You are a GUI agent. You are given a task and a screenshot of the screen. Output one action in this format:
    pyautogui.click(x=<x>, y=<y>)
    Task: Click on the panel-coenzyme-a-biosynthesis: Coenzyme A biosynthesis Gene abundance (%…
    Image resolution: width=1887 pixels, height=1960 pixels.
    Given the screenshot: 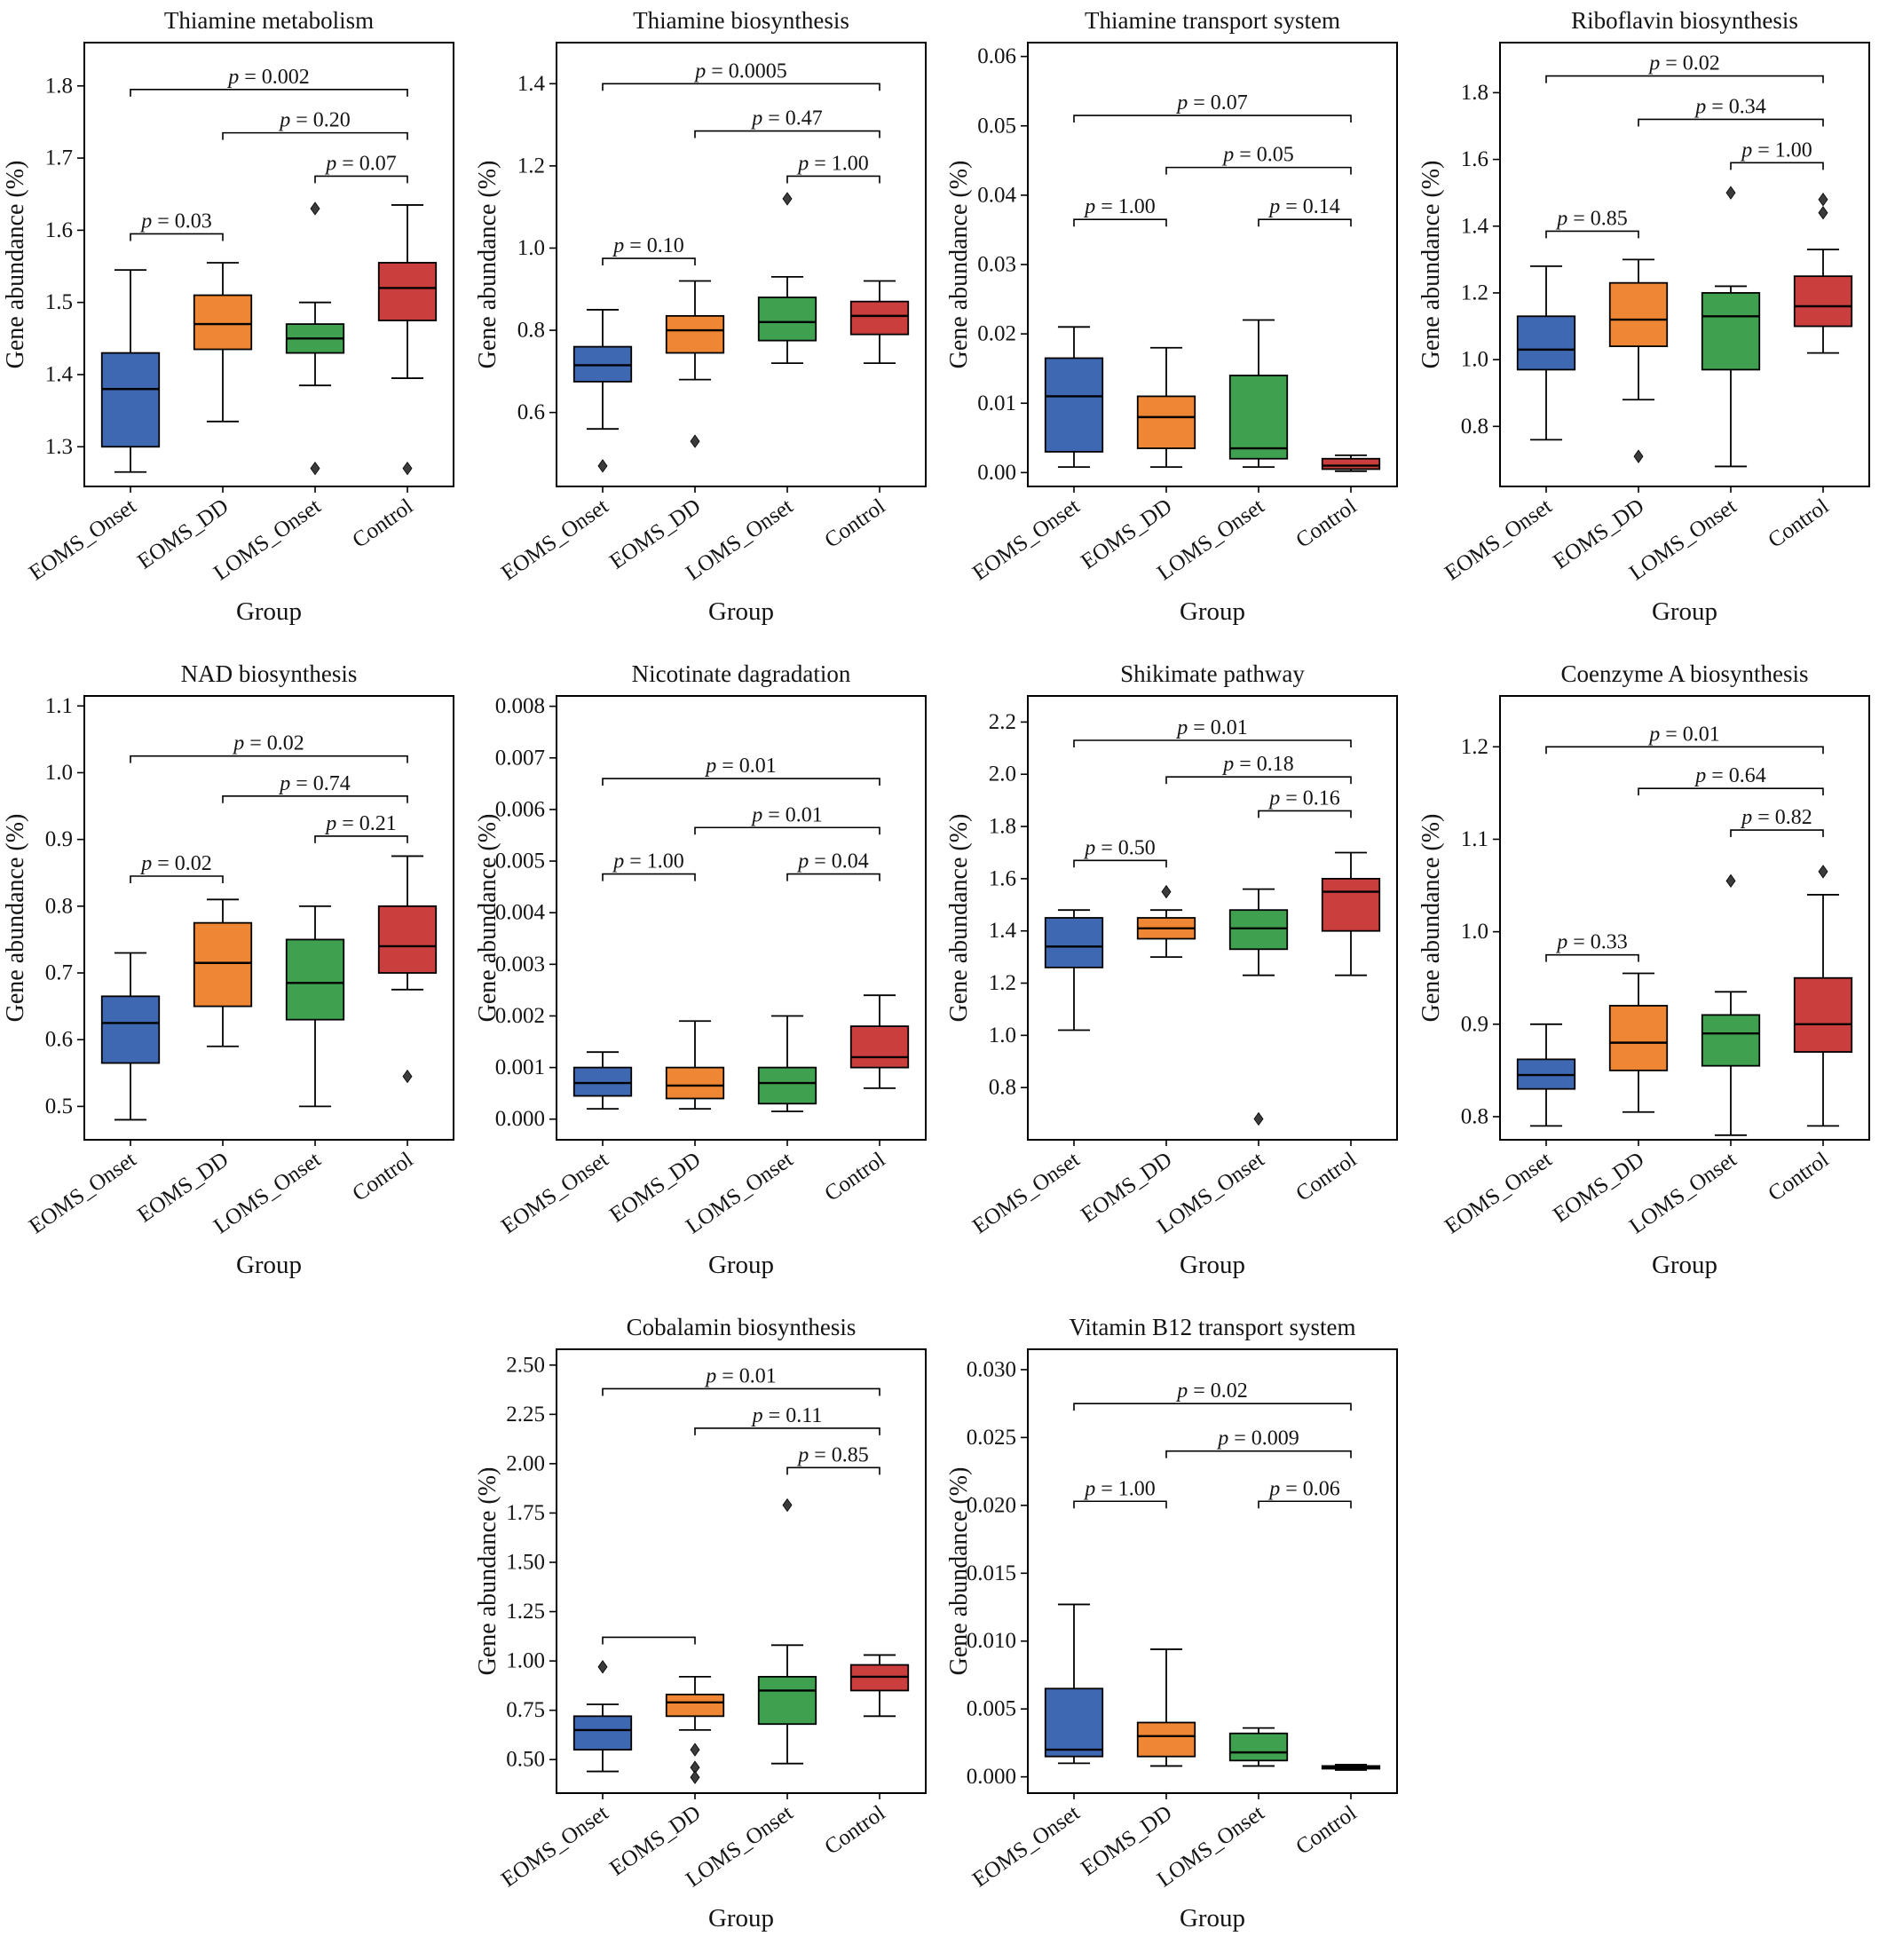 What is the action you would take?
    pyautogui.click(x=1651, y=980)
    